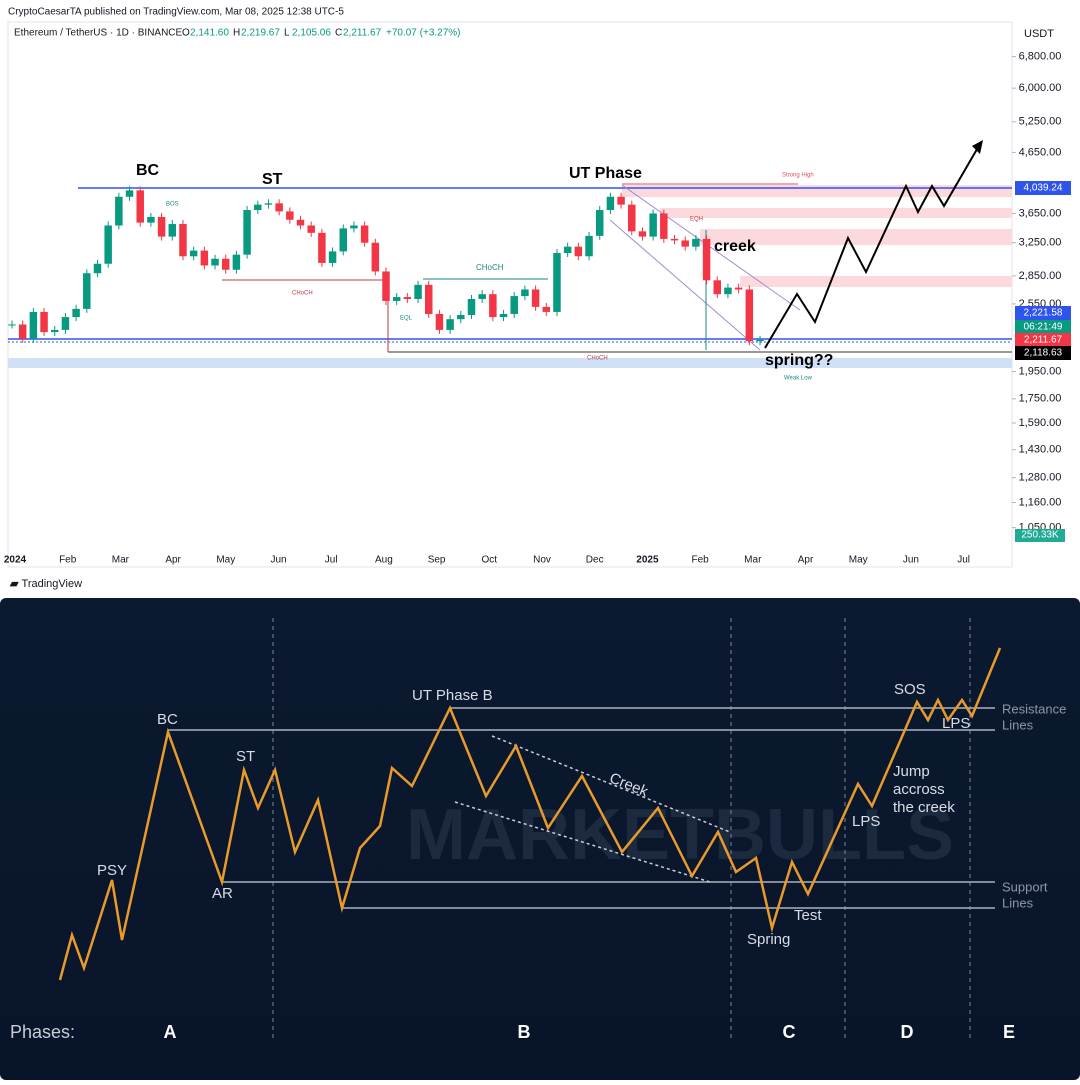 The width and height of the screenshot is (1080, 1085). Describe the element at coordinates (42, 1032) in the screenshot. I see `phases-title: Phases:` at that location.